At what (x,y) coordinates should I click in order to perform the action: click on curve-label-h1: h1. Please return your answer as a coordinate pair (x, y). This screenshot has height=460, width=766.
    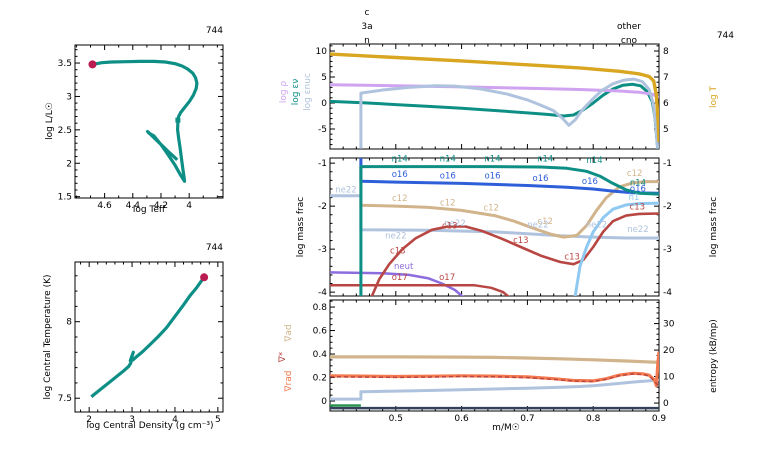
    Looking at the image, I should click on (634, 198).